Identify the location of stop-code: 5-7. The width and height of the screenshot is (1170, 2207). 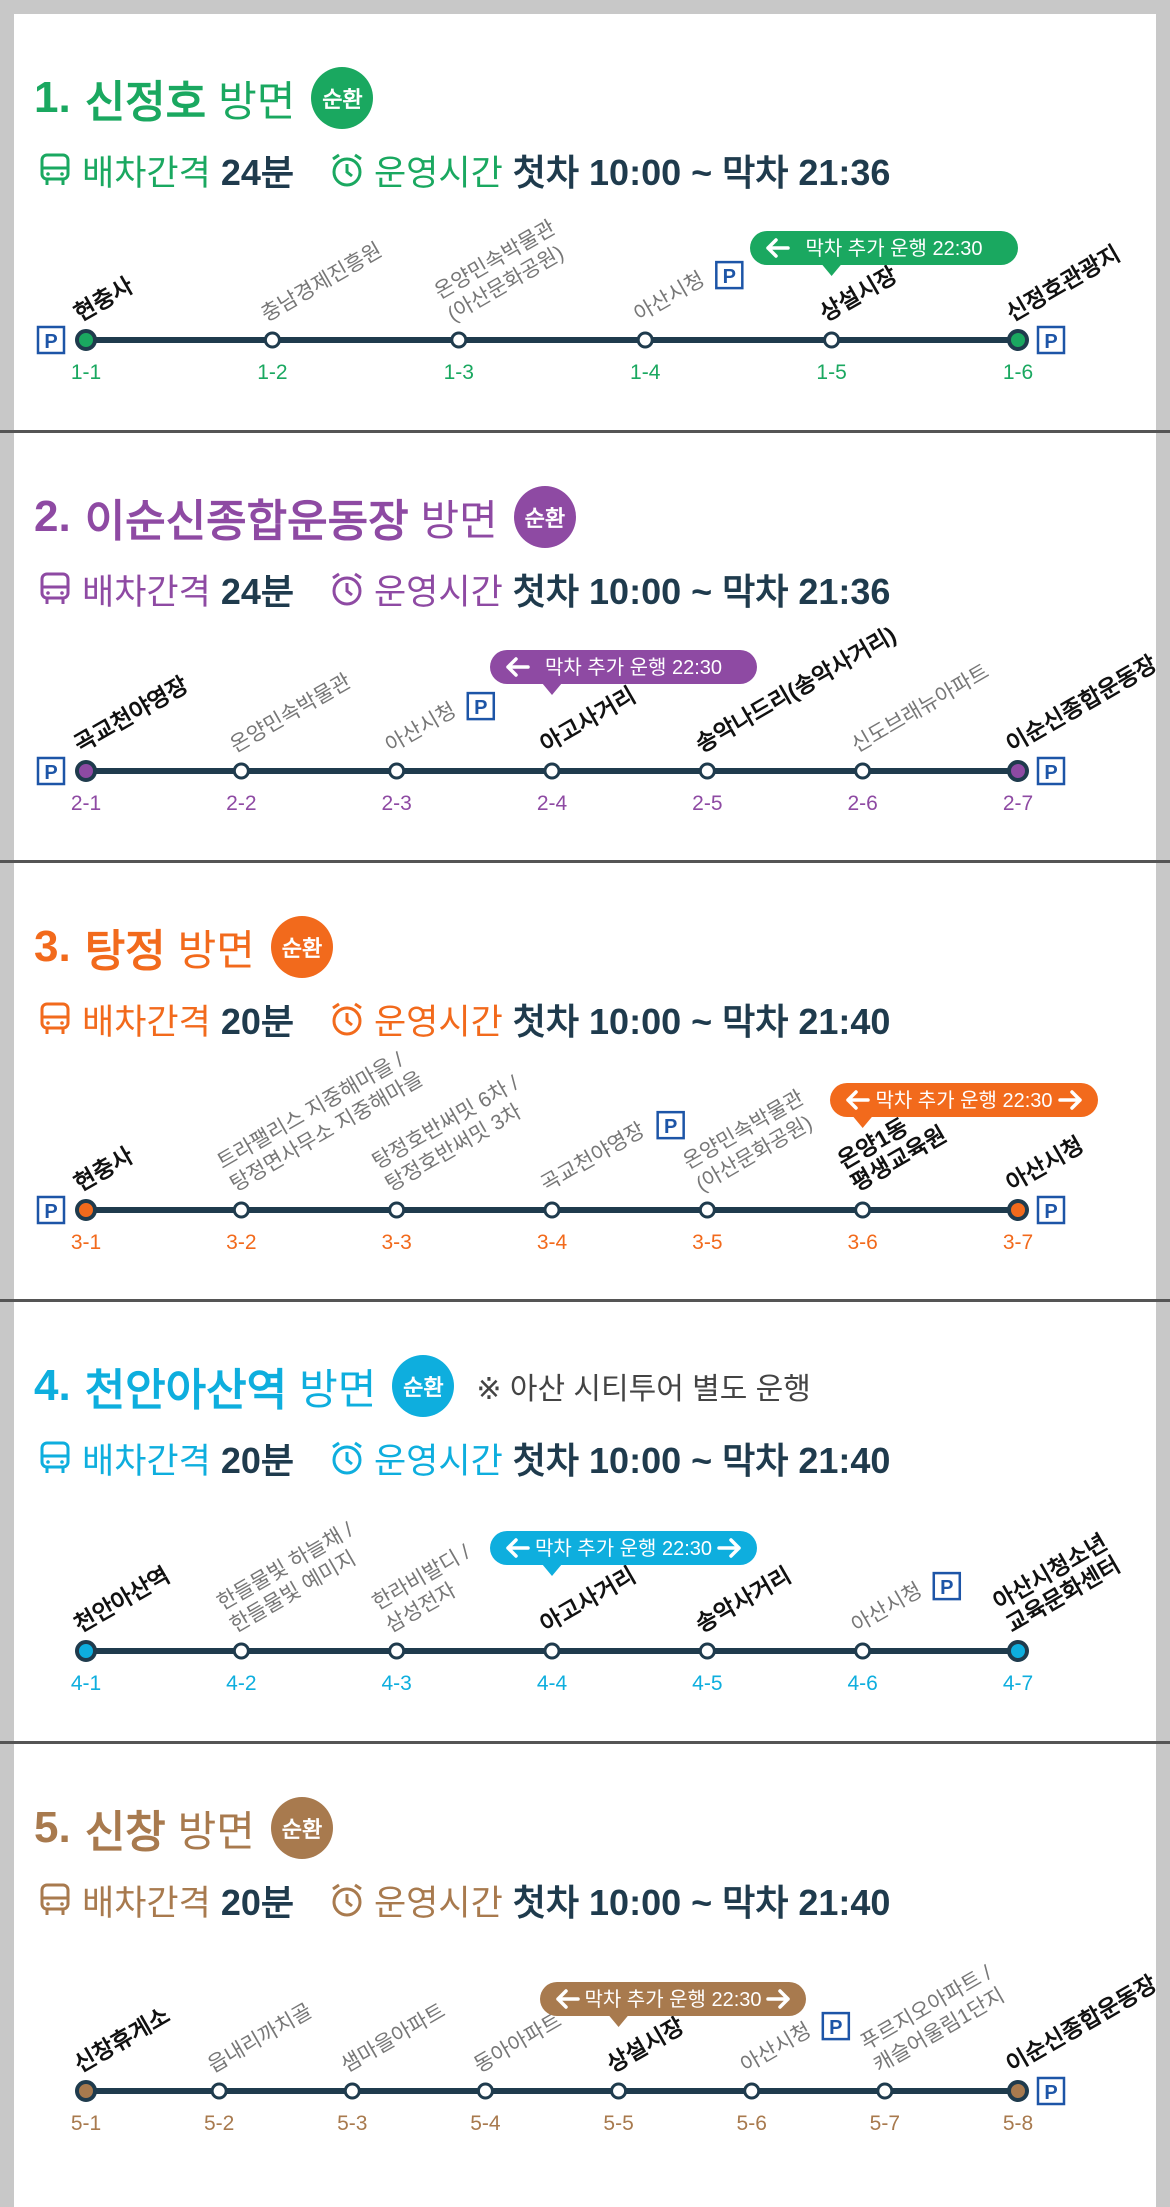
(885, 2123).